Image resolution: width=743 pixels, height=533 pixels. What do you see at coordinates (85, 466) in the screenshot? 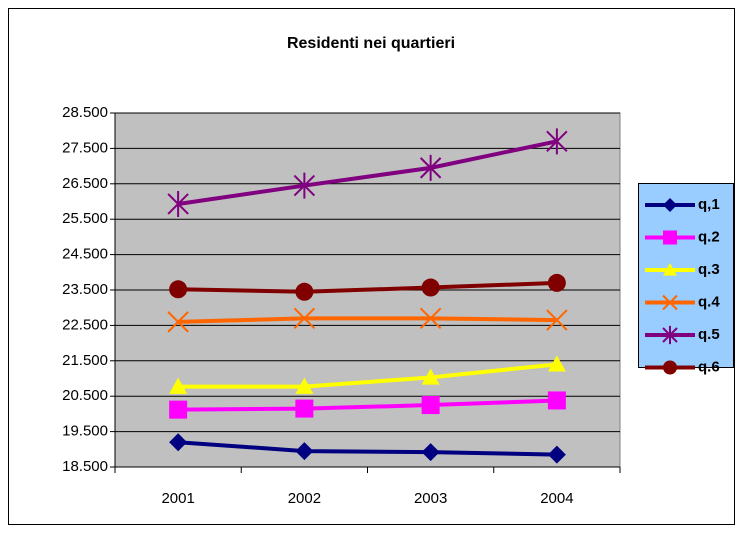
I see `y-tick-label: 18.500` at bounding box center [85, 466].